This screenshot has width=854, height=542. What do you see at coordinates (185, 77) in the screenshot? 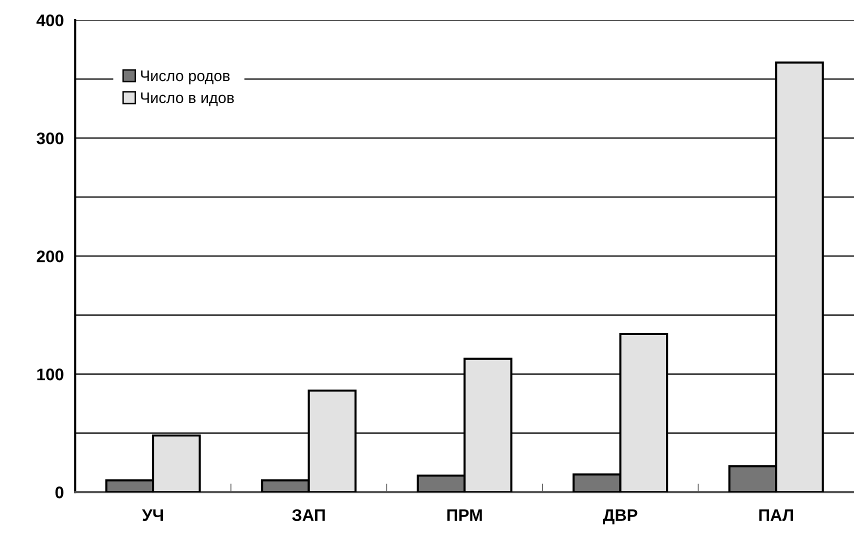
I see `legend-label: Число родов` at bounding box center [185, 77].